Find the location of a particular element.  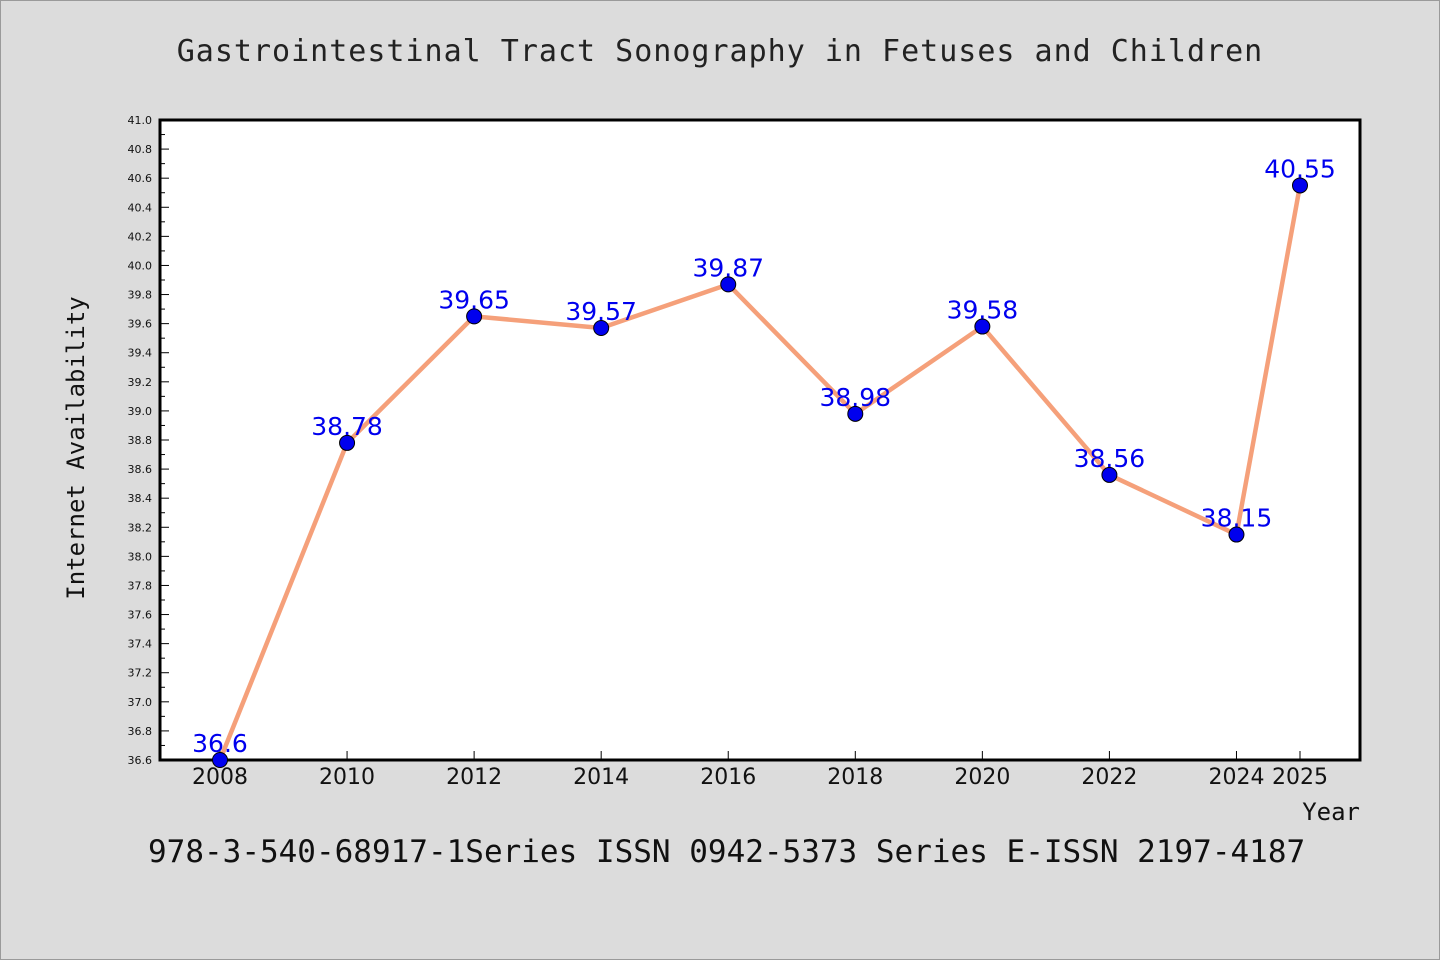

data-label-2014: 39.57 is located at coordinates (601, 311).